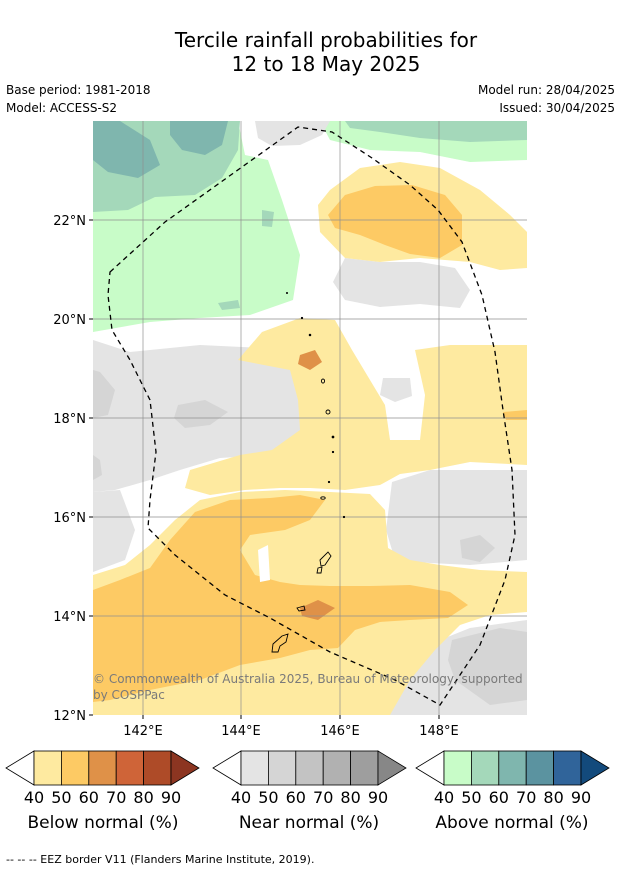 Image resolution: width=621 pixels, height=873 pixels. Describe the element at coordinates (268, 797) in the screenshot. I see `near-normal-colorbar-tick-label: 50` at that location.